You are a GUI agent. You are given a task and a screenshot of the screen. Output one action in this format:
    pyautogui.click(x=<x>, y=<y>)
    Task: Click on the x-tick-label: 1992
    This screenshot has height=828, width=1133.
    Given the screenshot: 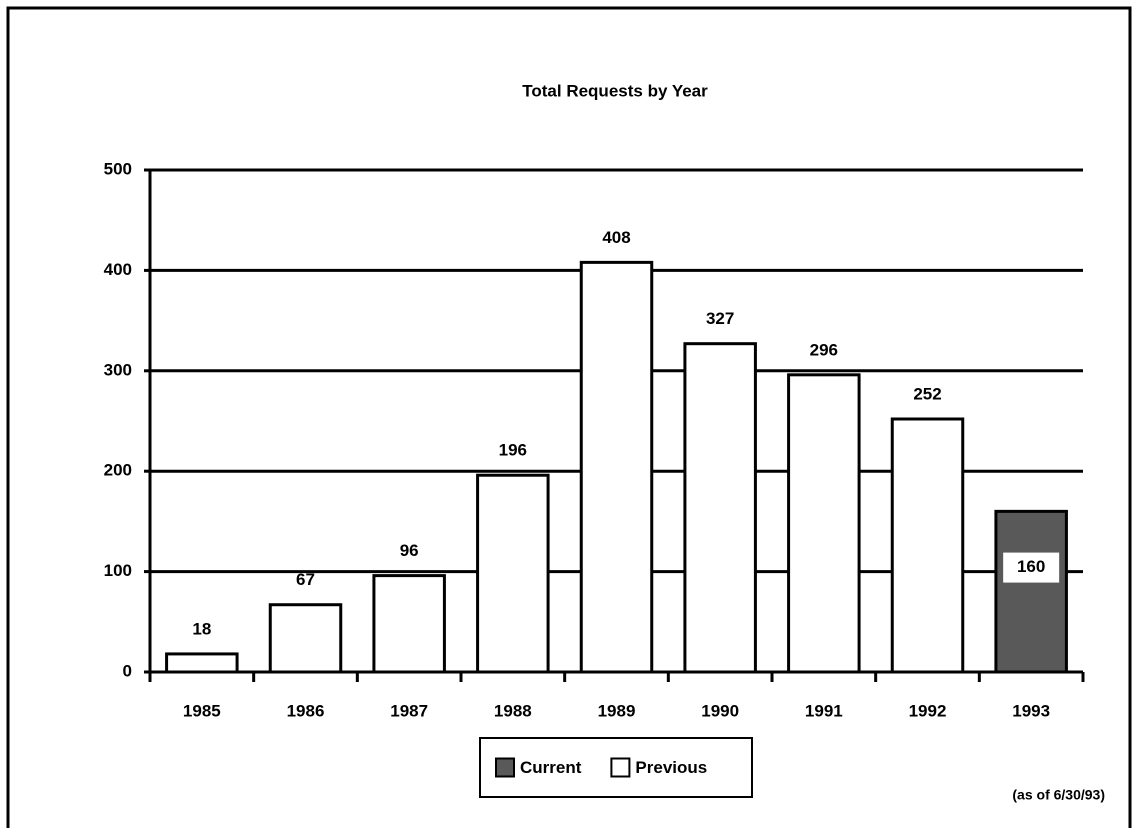 What is the action you would take?
    pyautogui.click(x=928, y=710)
    